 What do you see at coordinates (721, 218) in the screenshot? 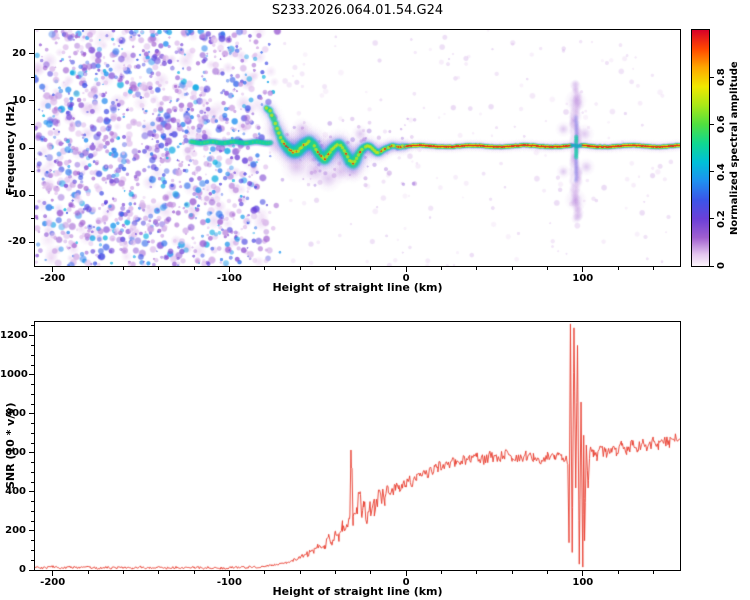
I see `colorbar-tick-label: 0.2` at bounding box center [721, 218].